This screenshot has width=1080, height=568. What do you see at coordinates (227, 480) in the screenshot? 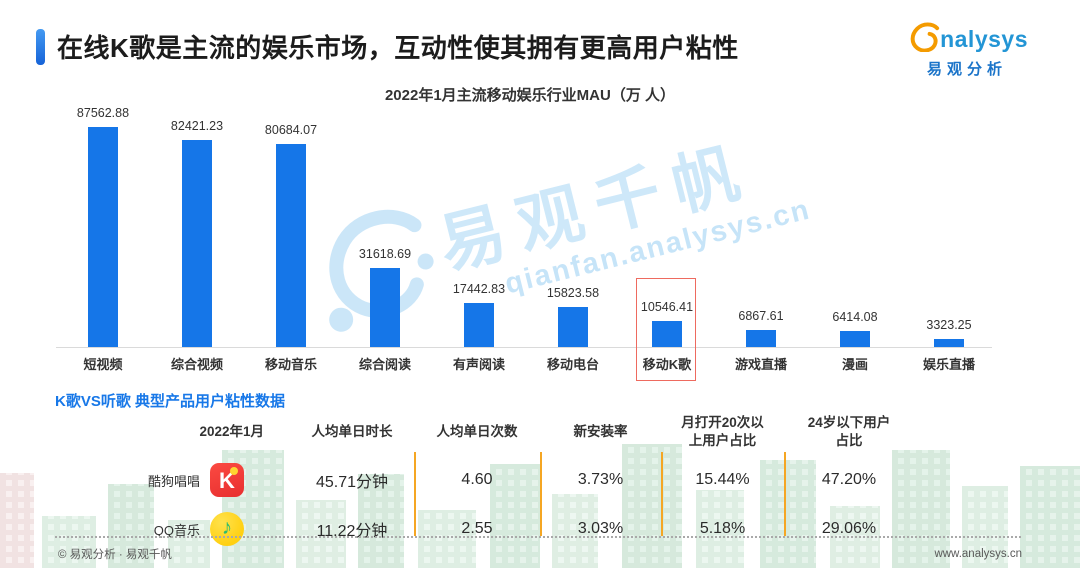
I see `kugou-changchang-app-icon: K` at bounding box center [227, 480].